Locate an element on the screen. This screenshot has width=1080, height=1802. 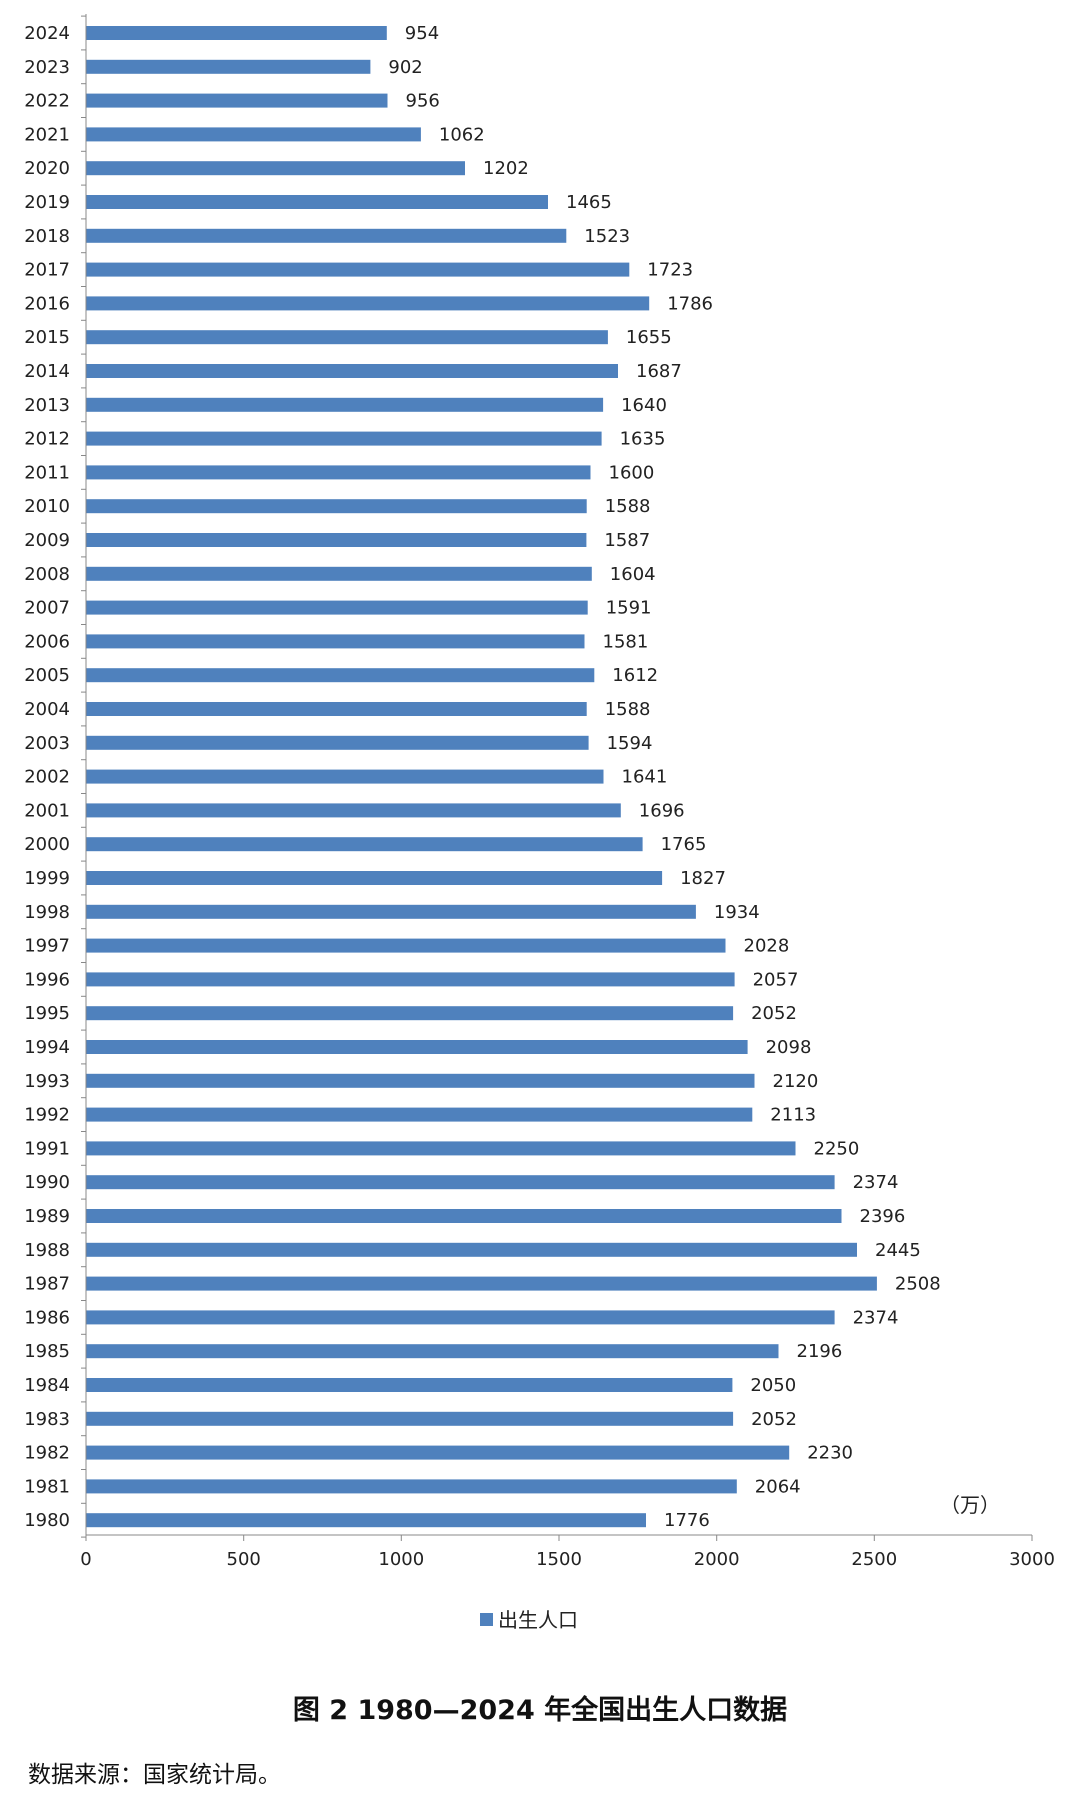
y-tick-label-2008: 2008 is located at coordinates (47, 574).